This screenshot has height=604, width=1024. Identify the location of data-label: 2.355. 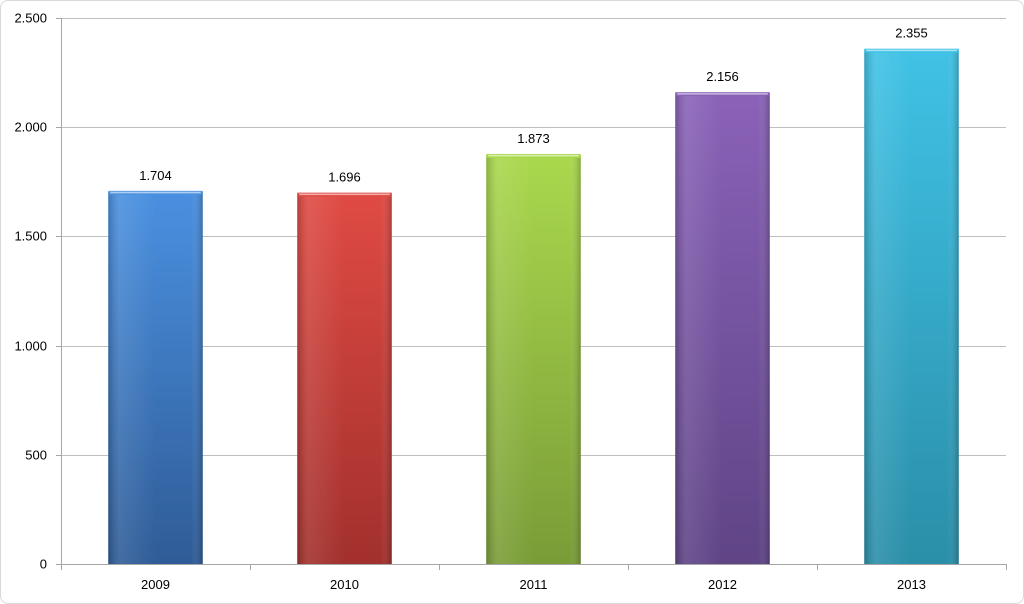
(911, 33).